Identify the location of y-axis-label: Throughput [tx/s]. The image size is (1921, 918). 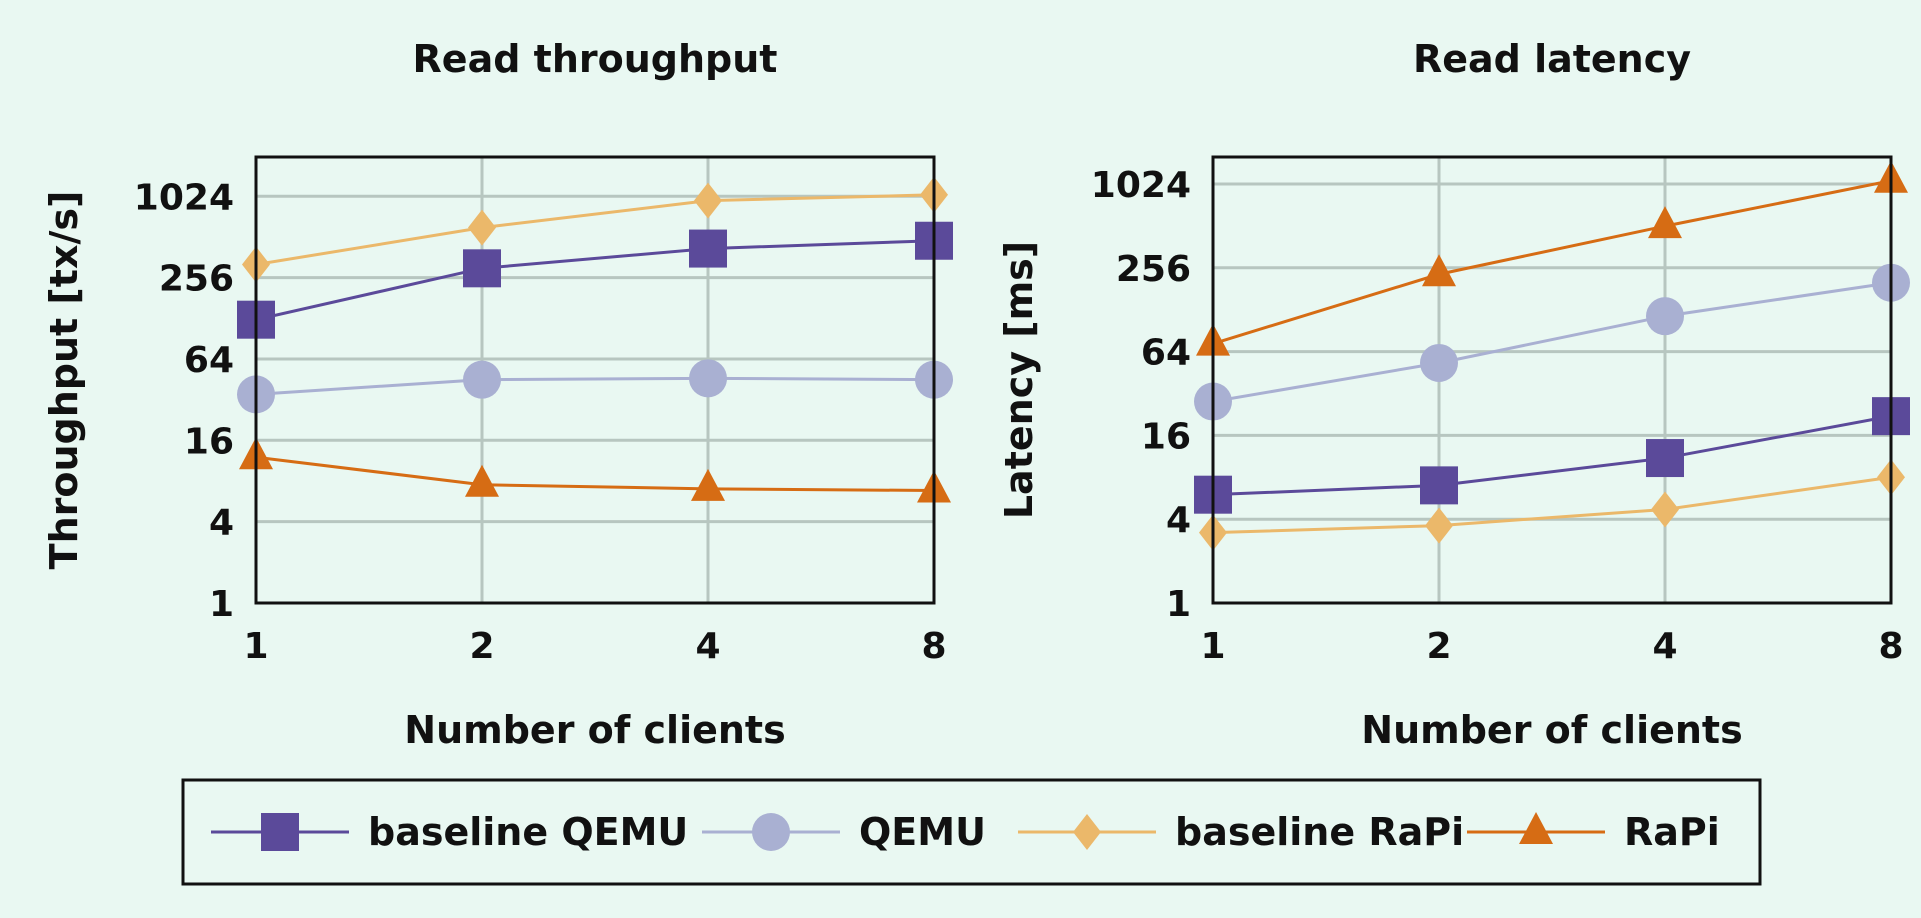
(64, 380).